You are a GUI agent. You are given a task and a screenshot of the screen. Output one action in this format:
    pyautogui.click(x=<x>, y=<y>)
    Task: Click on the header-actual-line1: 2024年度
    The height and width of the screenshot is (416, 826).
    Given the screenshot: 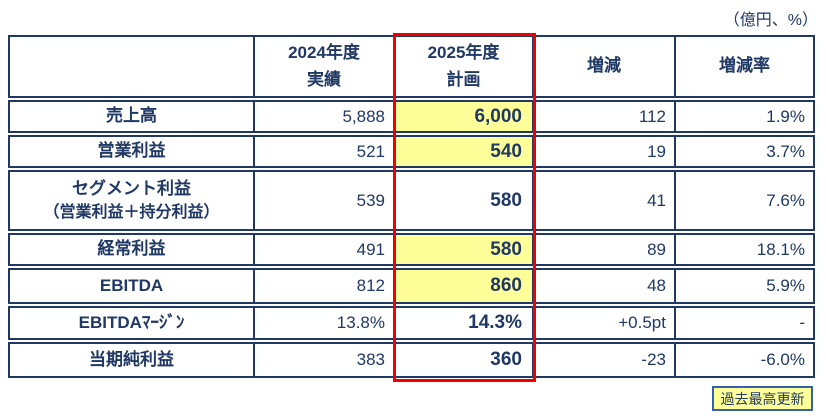 What is the action you would take?
    pyautogui.click(x=324, y=53)
    